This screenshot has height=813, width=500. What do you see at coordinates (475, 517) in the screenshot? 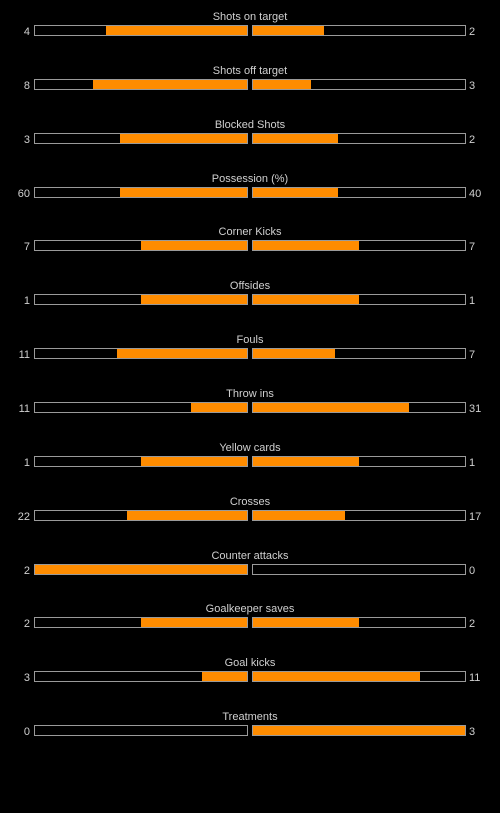
I see `away-value: 17` at bounding box center [475, 517].